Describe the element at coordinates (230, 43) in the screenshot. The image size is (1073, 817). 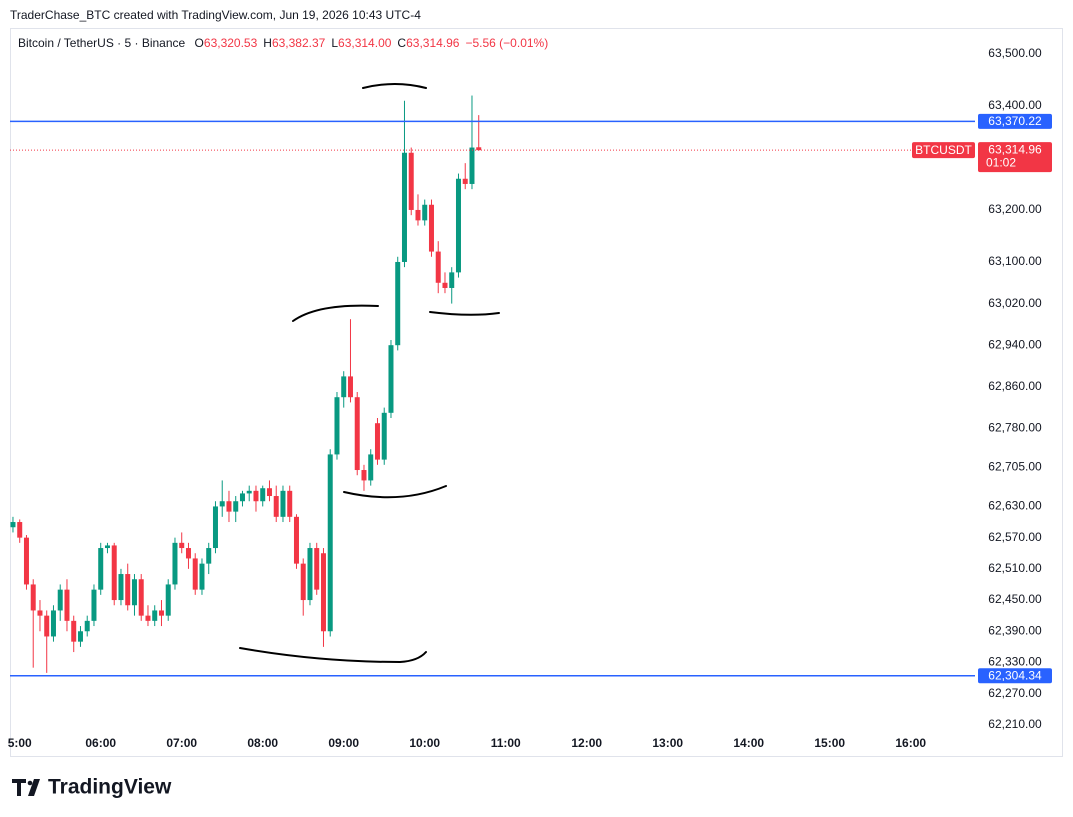
I see `legend-value: 63,320.53` at that location.